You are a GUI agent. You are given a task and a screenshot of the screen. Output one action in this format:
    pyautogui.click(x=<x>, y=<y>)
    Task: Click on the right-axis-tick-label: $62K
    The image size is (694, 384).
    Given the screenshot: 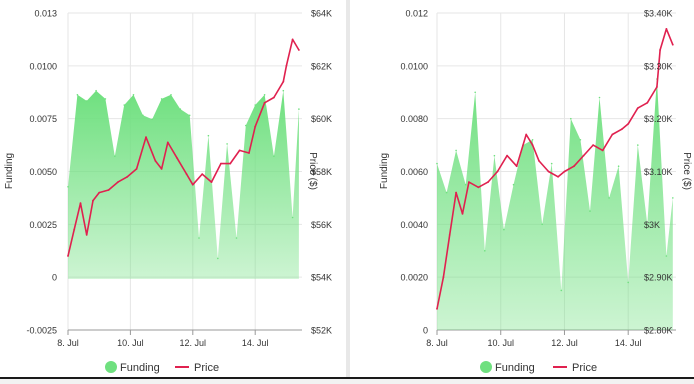 What is the action you would take?
    pyautogui.click(x=321, y=66)
    